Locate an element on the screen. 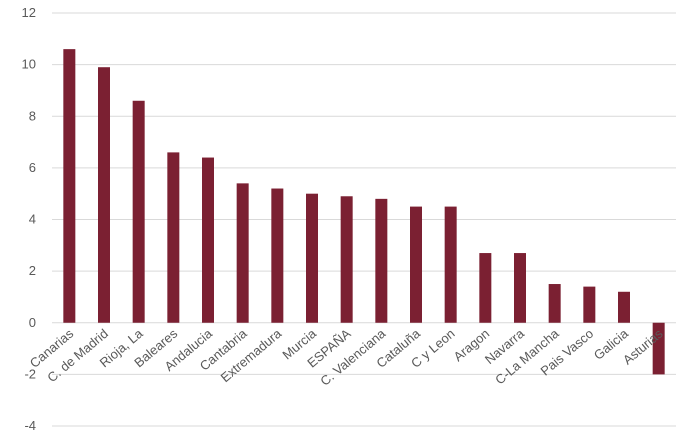 Image resolution: width=684 pixels, height=438 pixels. bar-andalucia is located at coordinates (208, 240).